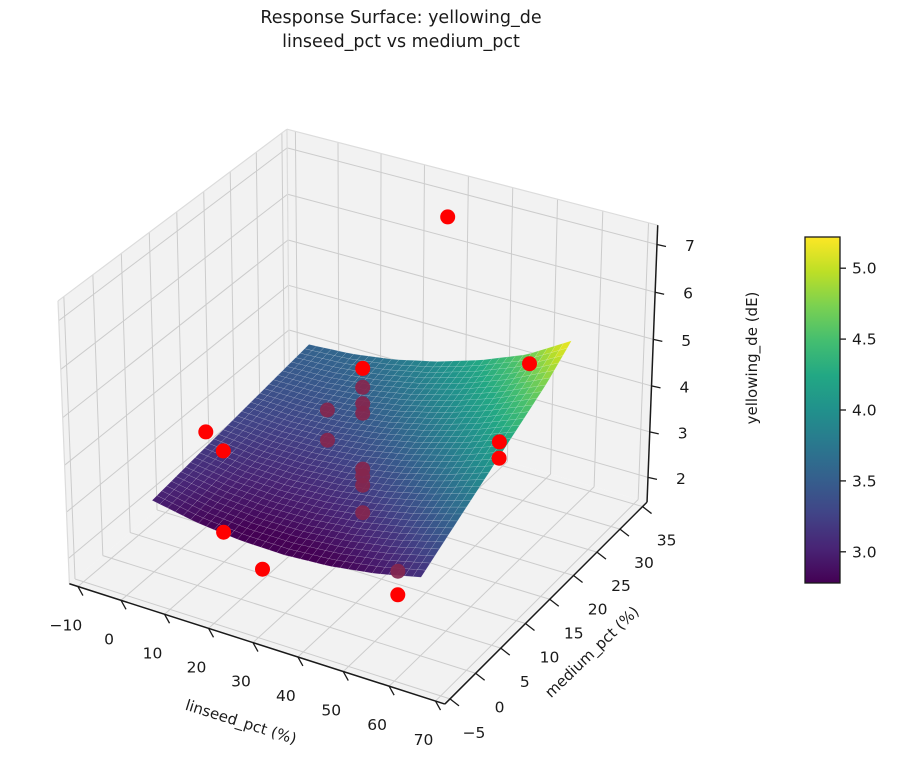  Describe the element at coordinates (667, 541) in the screenshot. I see `y-tick-label: 35` at that location.